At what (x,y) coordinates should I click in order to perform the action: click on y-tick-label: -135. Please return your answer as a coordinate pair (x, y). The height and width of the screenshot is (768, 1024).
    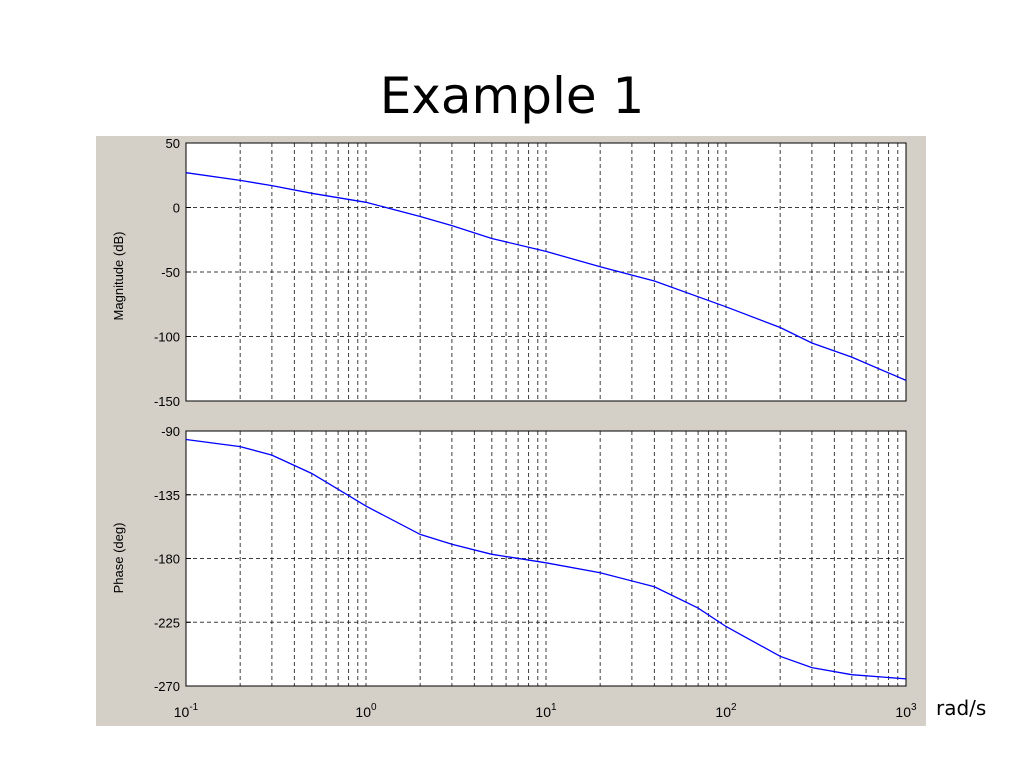
    Looking at the image, I should click on (167, 495).